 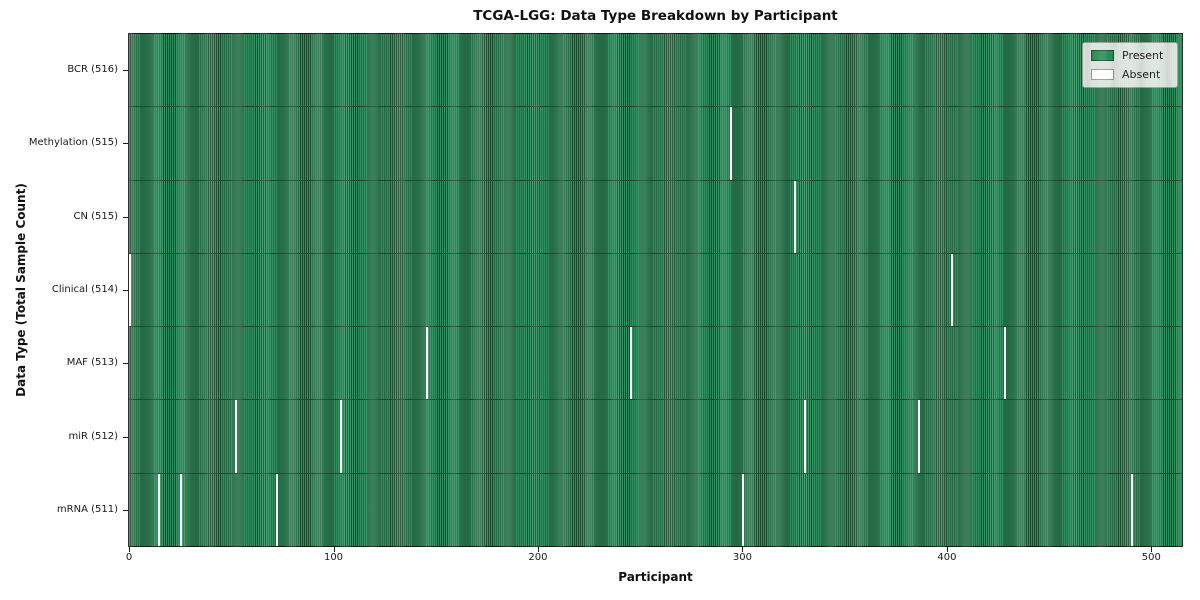 I want to click on legend-item-absent: Absent, so click(x=1130, y=74).